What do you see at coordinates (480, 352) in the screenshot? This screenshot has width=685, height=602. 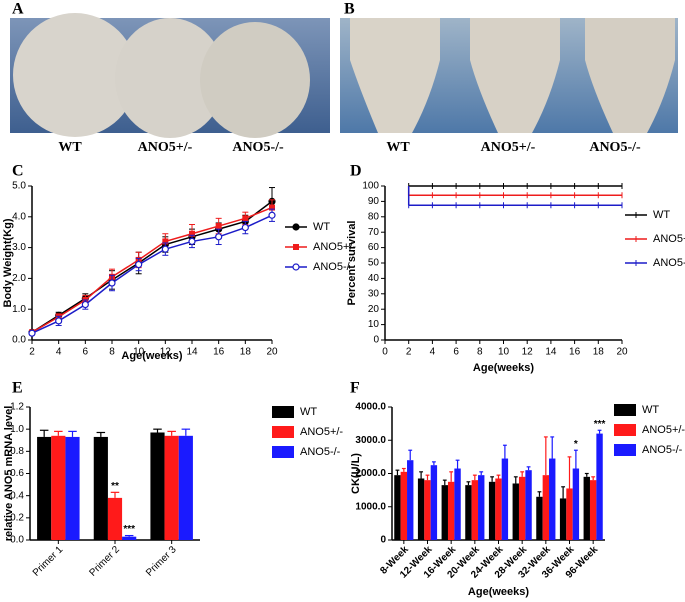 I see `x-tick-label: 8` at bounding box center [480, 352].